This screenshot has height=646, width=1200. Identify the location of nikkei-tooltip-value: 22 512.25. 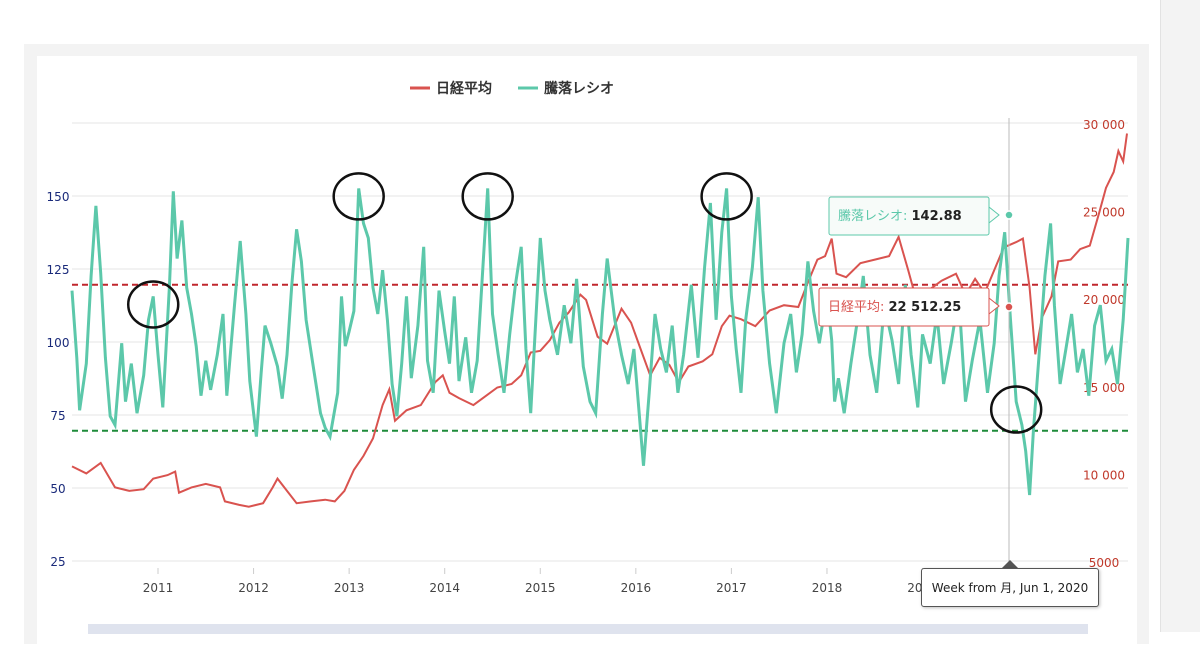
(925, 307).